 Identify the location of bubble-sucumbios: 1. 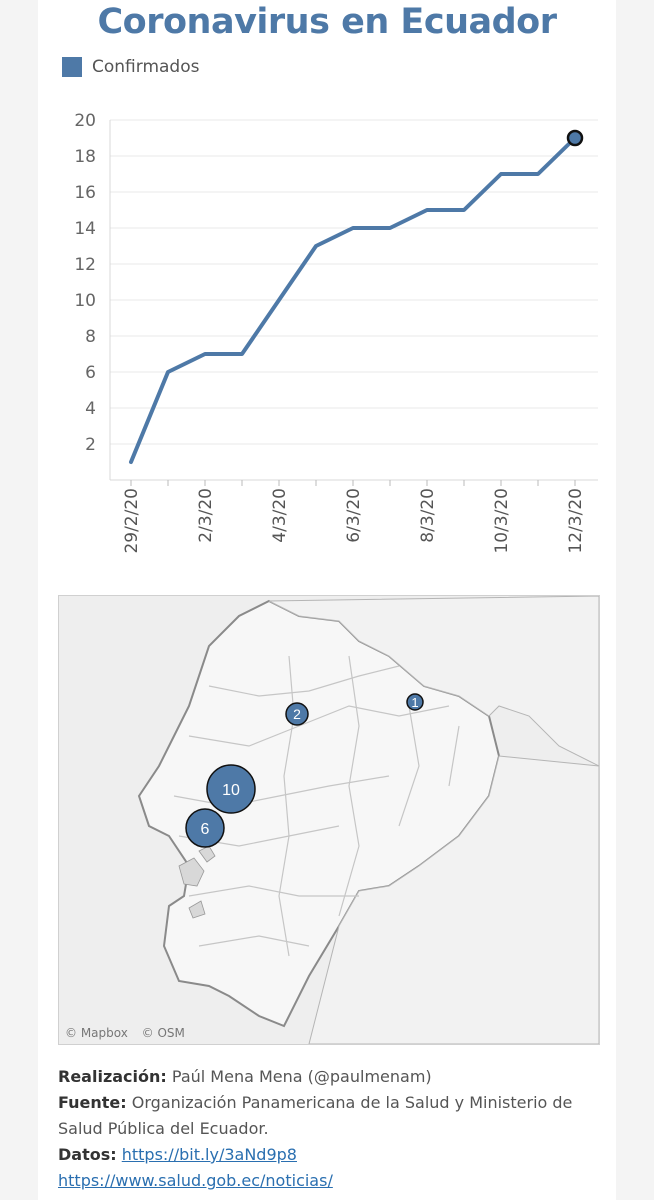
(415, 702).